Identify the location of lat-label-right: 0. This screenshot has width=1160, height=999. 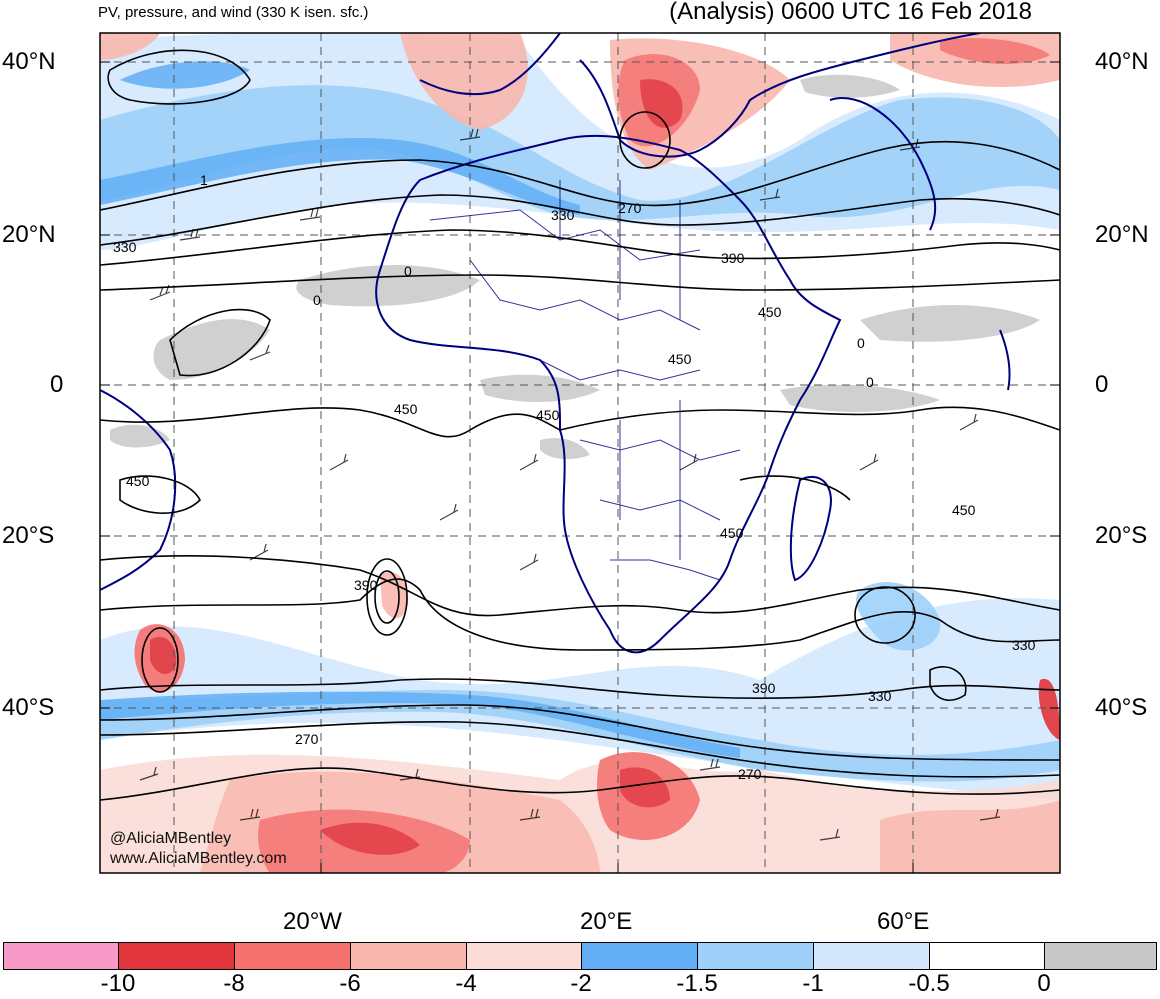
(1102, 384).